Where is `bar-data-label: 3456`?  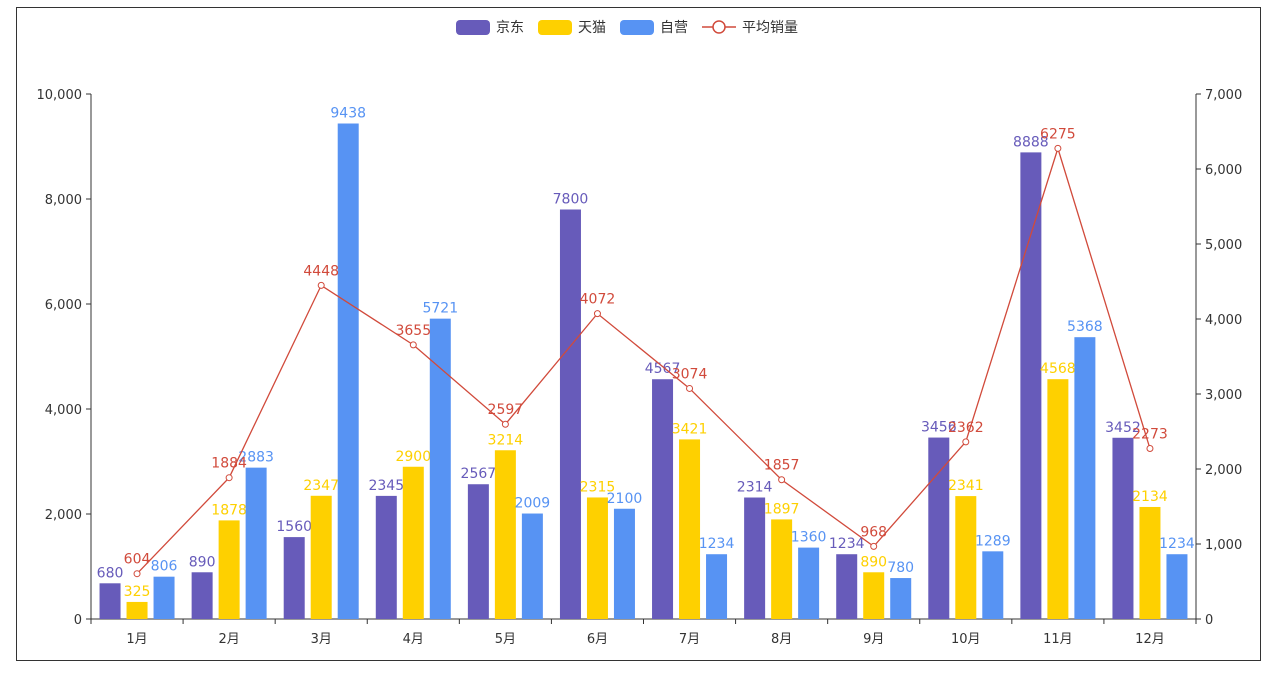
bar-data-label: 3456 is located at coordinates (939, 428).